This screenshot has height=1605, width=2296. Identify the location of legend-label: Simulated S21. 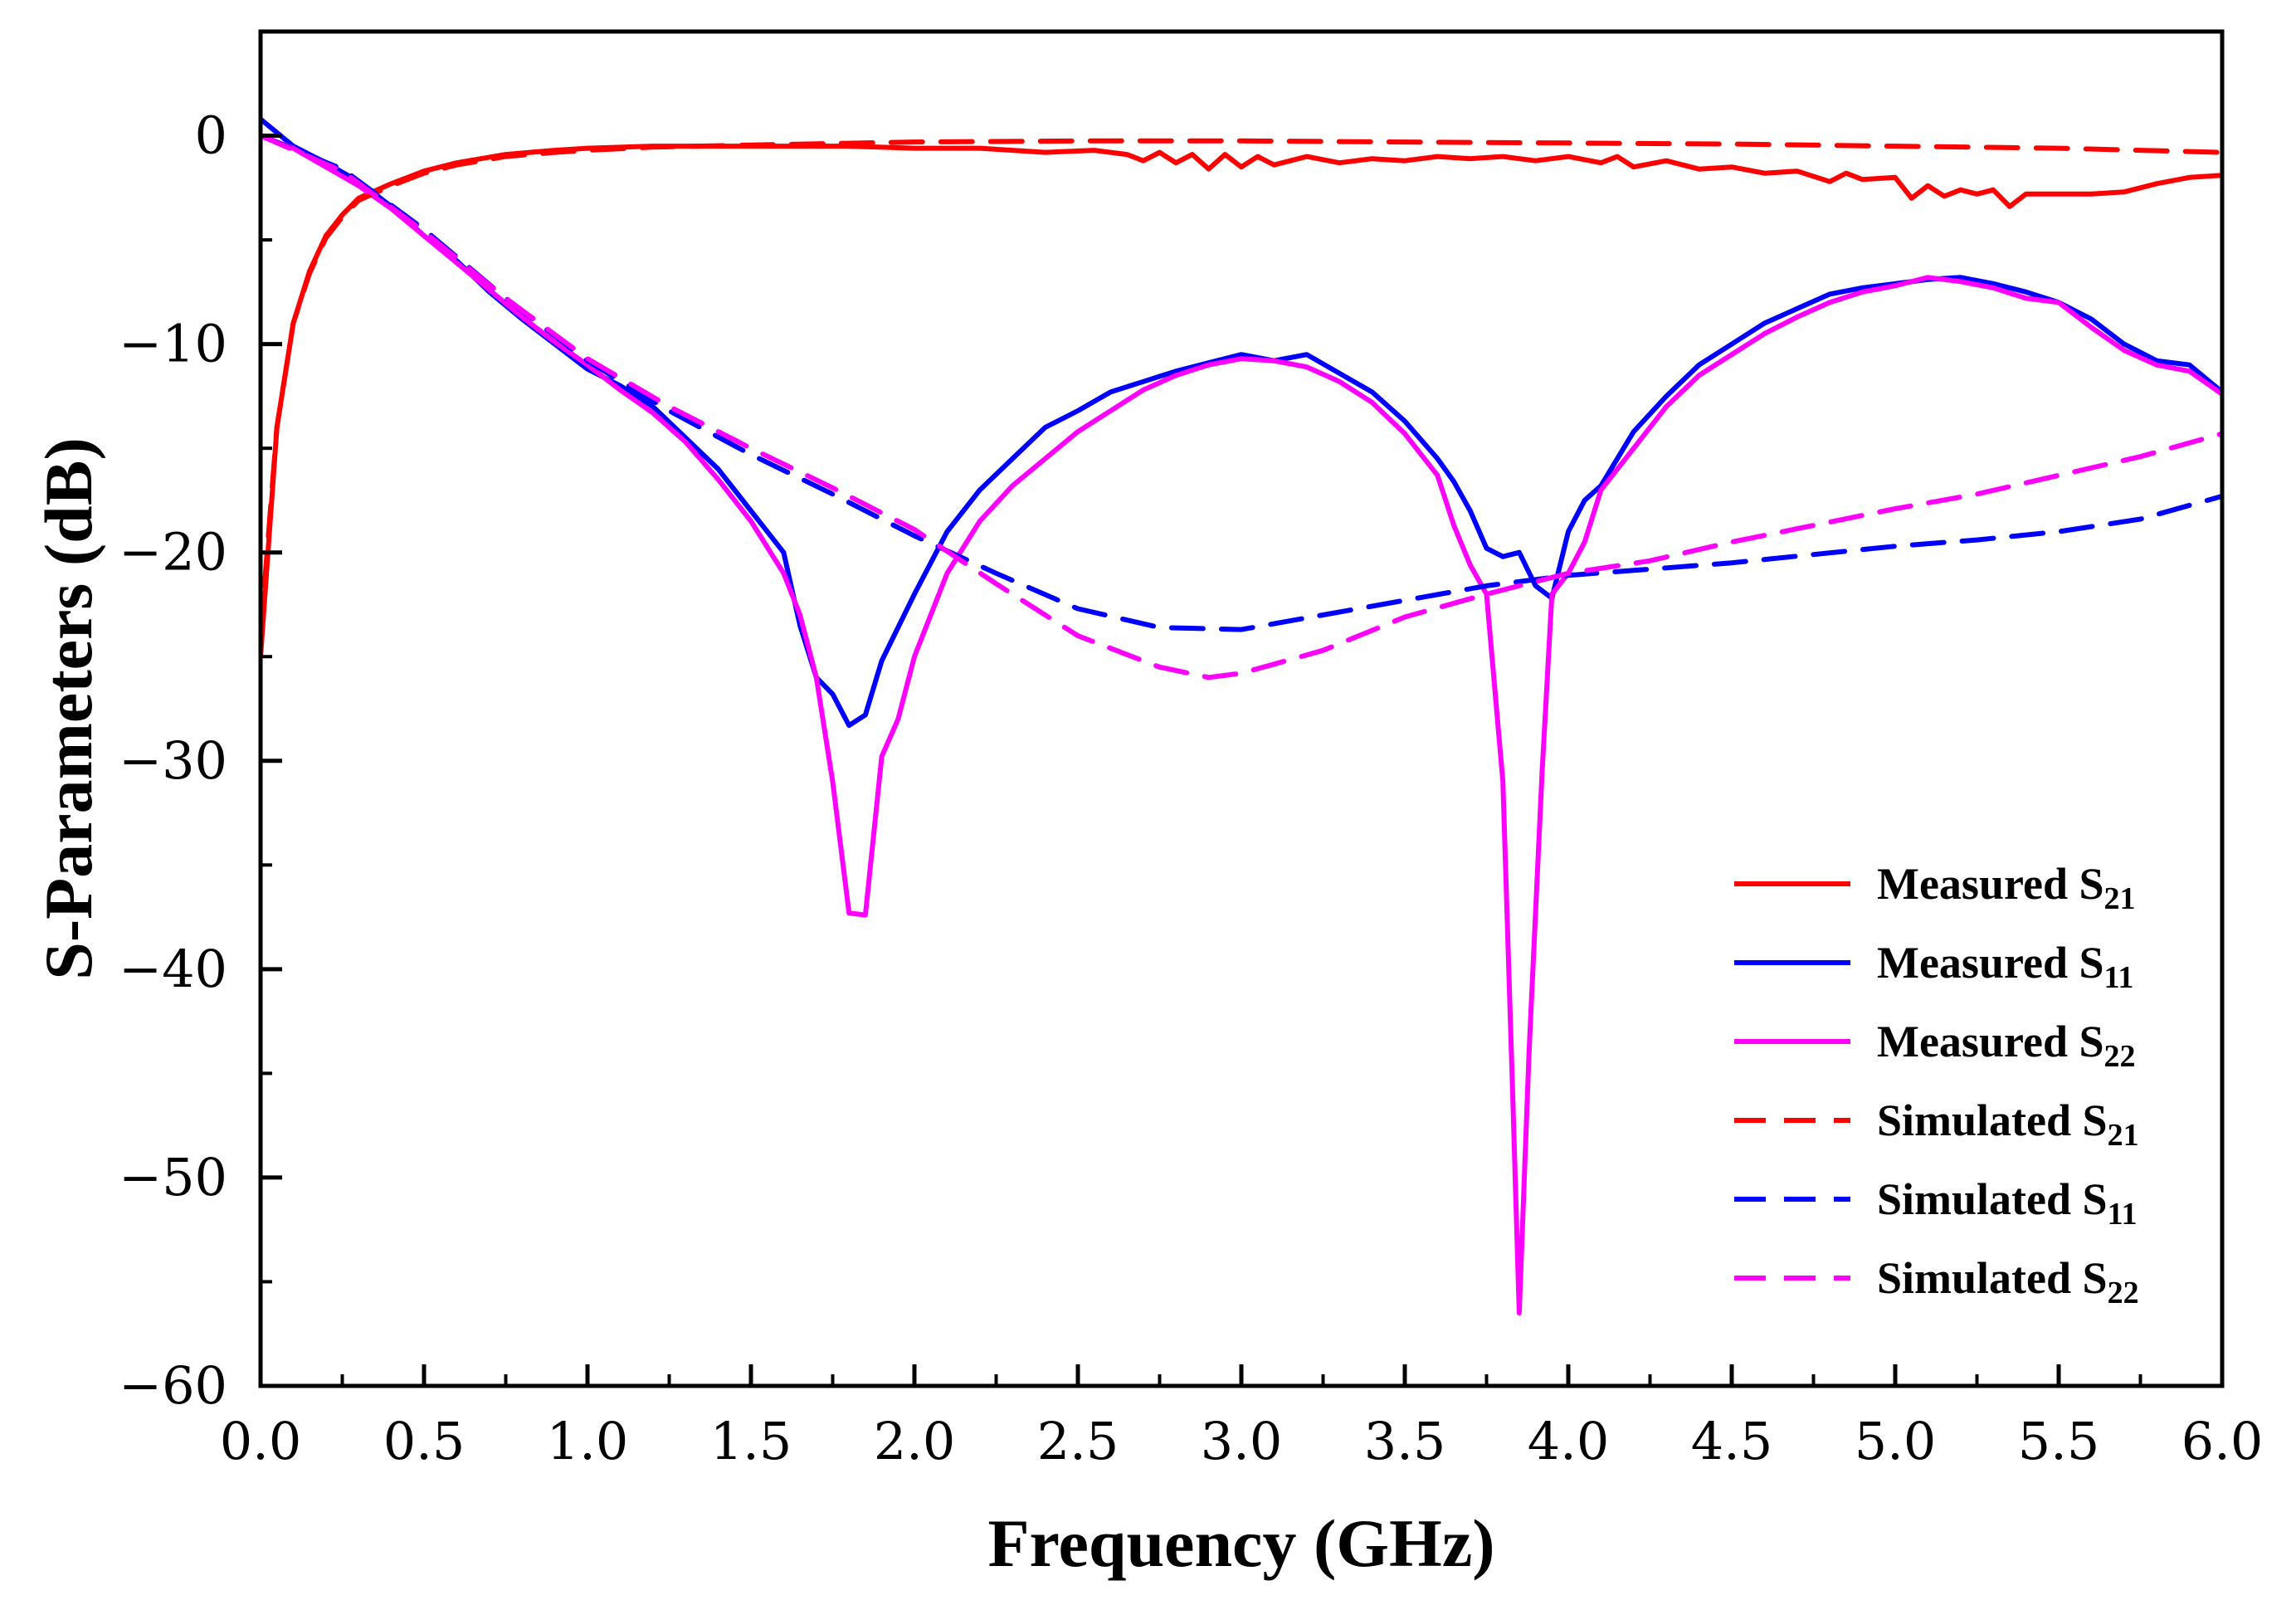
(2008, 1124).